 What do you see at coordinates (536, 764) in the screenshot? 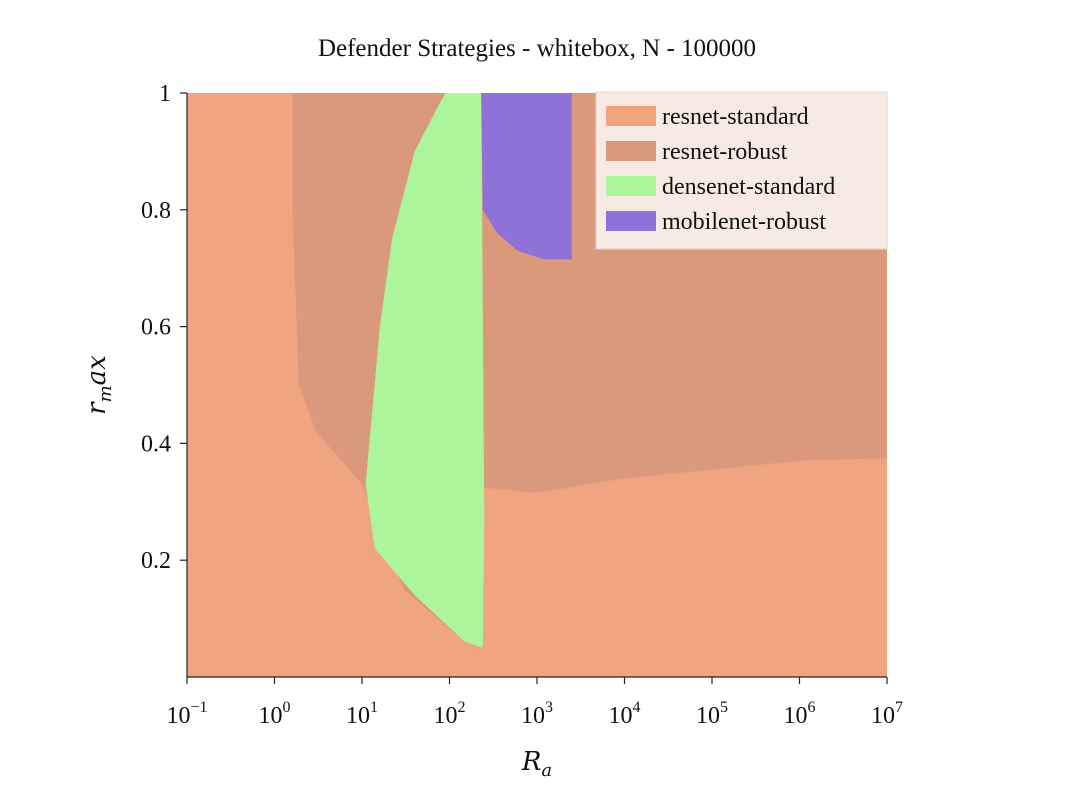
I see `x-axis-label: Ra` at bounding box center [536, 764].